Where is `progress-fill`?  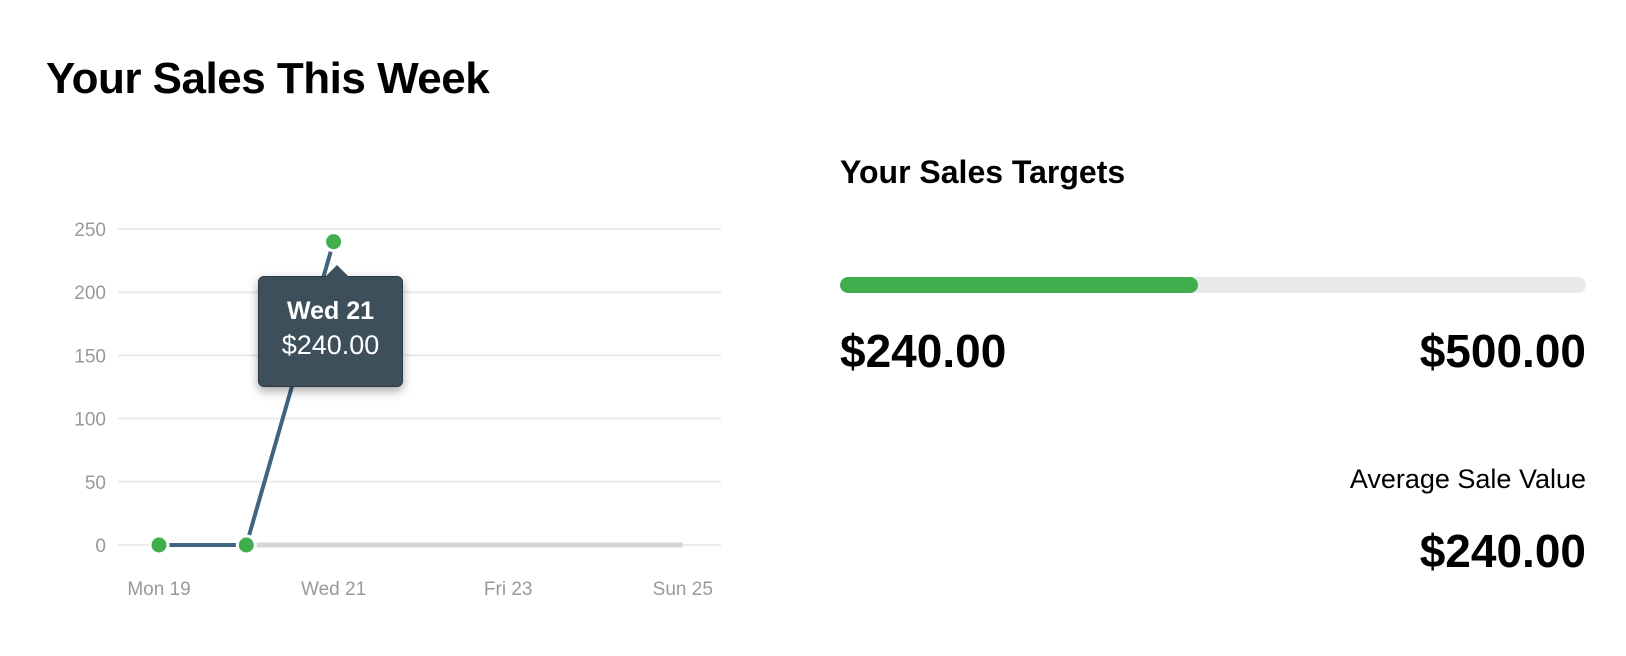 progress-fill is located at coordinates (1019, 285).